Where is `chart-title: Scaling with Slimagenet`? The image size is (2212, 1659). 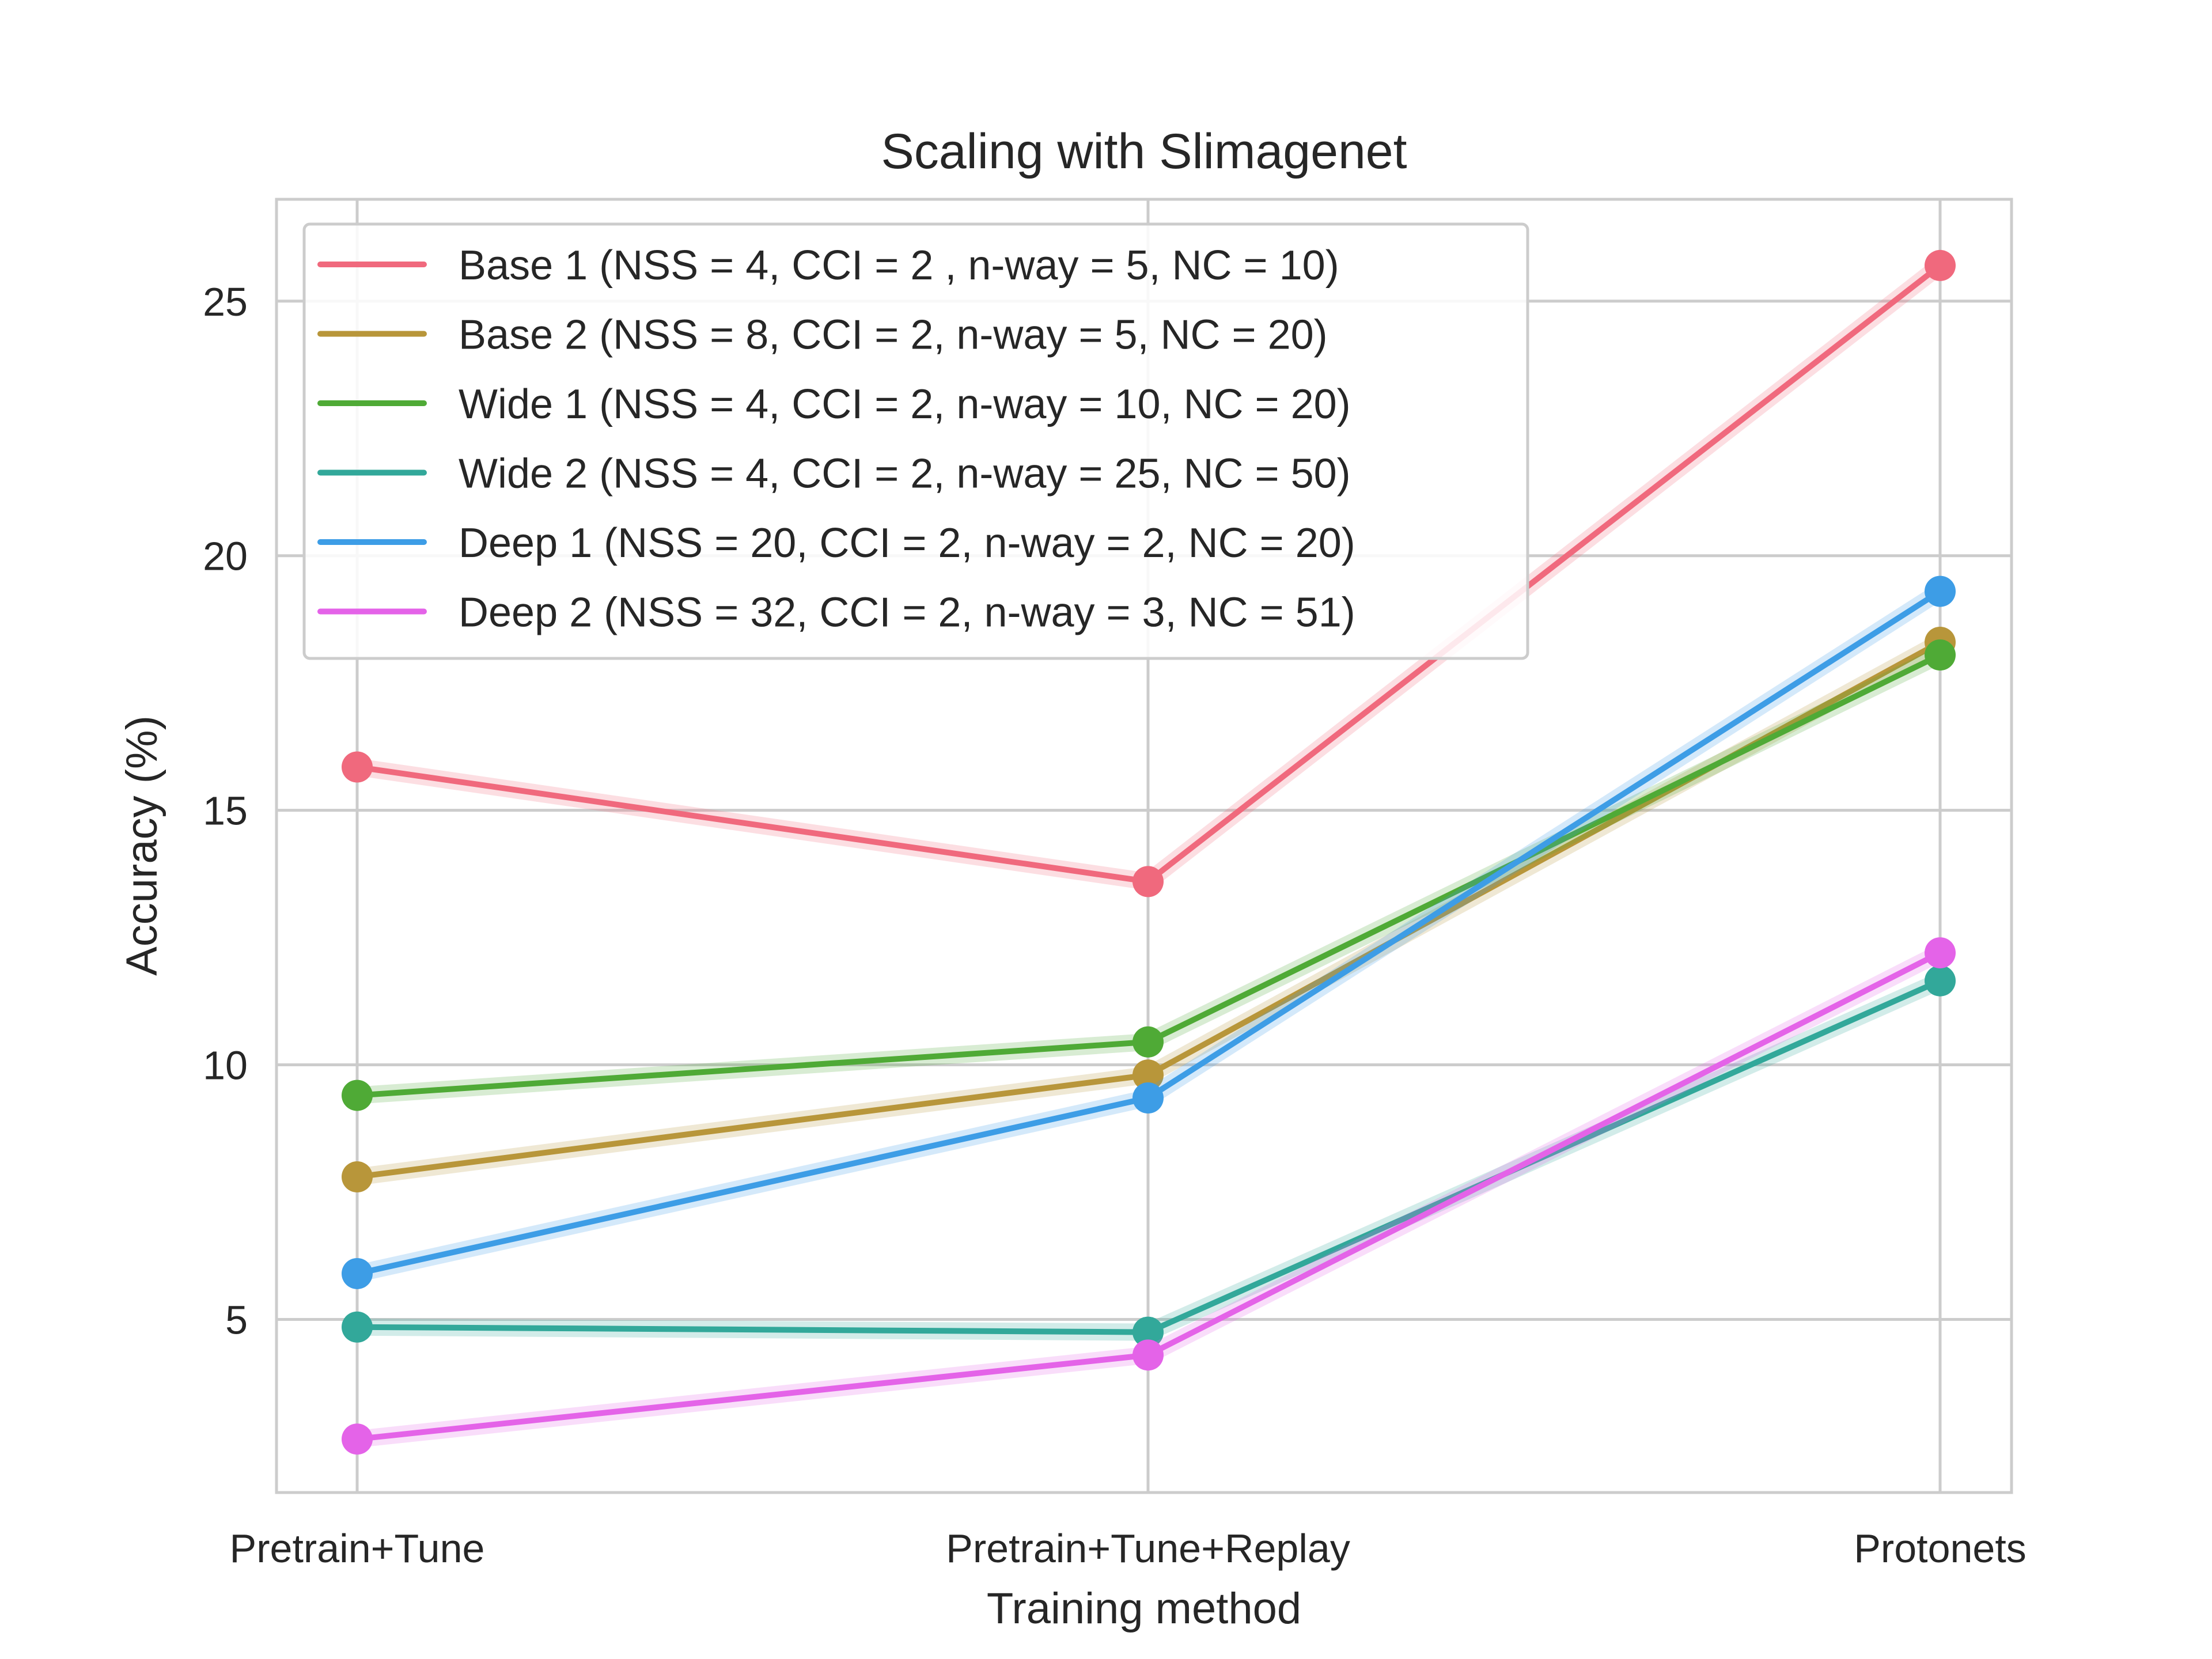 chart-title: Scaling with Slimagenet is located at coordinates (1144, 151).